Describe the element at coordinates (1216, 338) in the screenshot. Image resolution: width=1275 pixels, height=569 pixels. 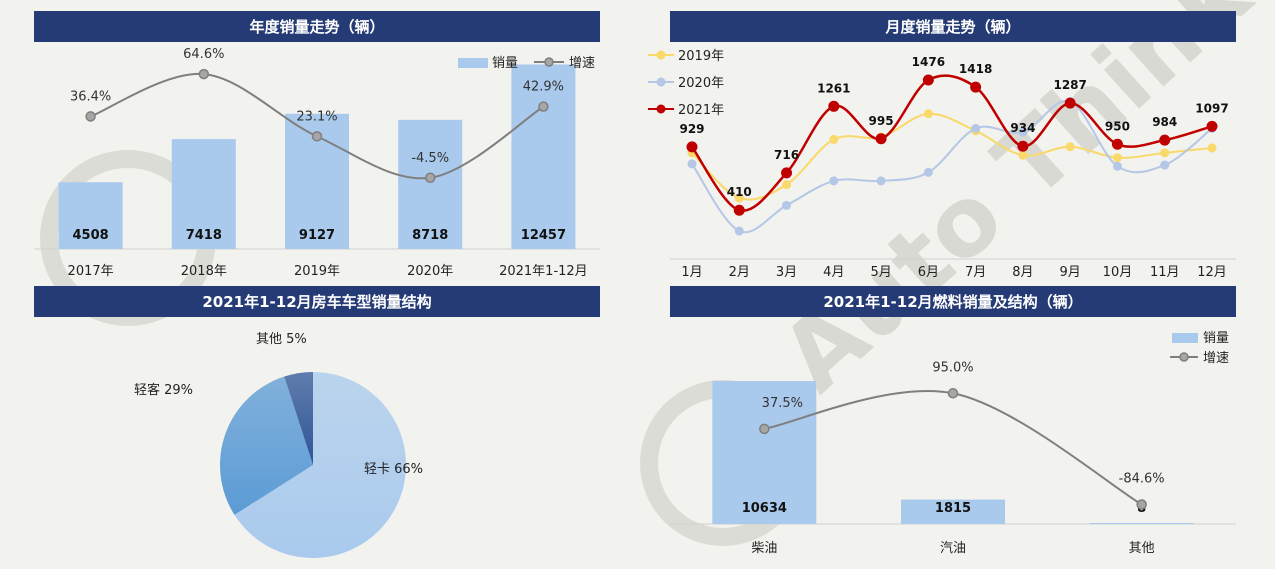
I see `fuel-legend-bar-label: 销量` at that location.